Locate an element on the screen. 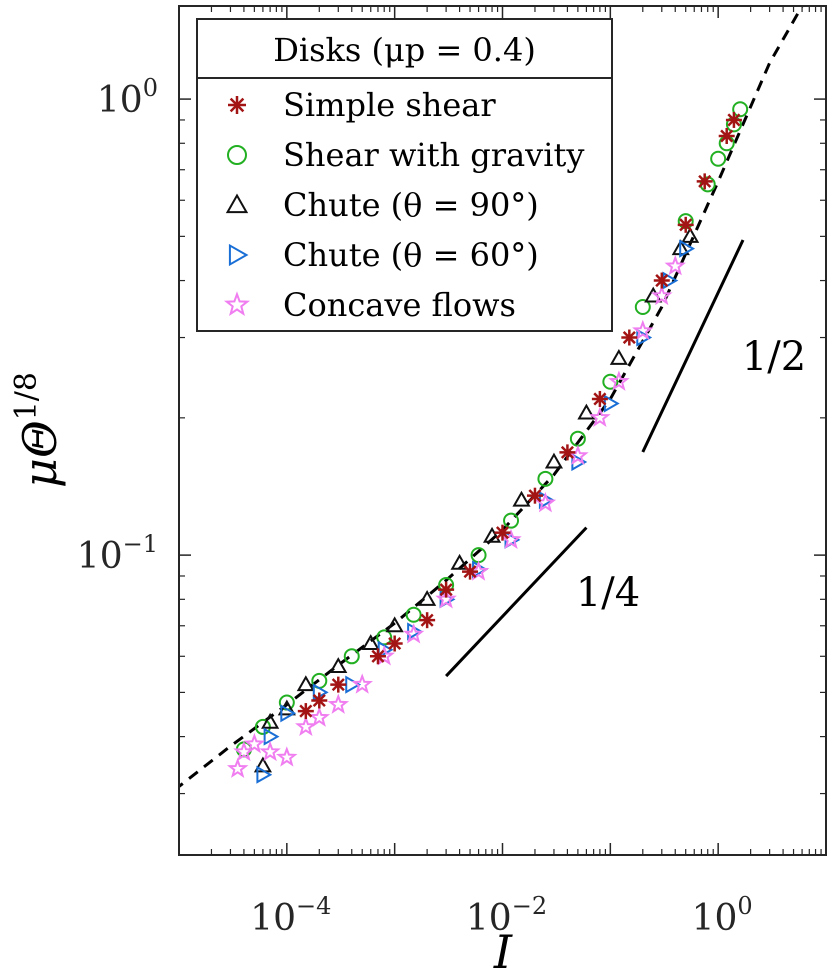 The image size is (830, 975). x-tick-label: 10⁻² is located at coordinates (506, 915).